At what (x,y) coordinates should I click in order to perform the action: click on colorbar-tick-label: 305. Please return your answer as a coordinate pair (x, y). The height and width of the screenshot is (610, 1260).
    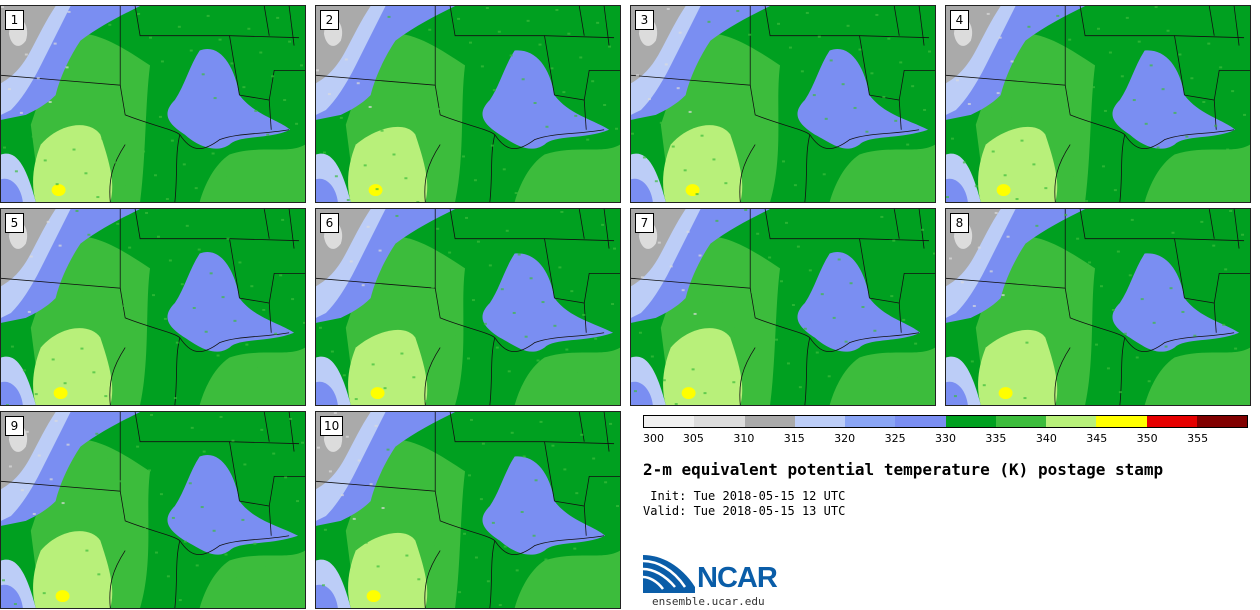
    Looking at the image, I should click on (693, 438).